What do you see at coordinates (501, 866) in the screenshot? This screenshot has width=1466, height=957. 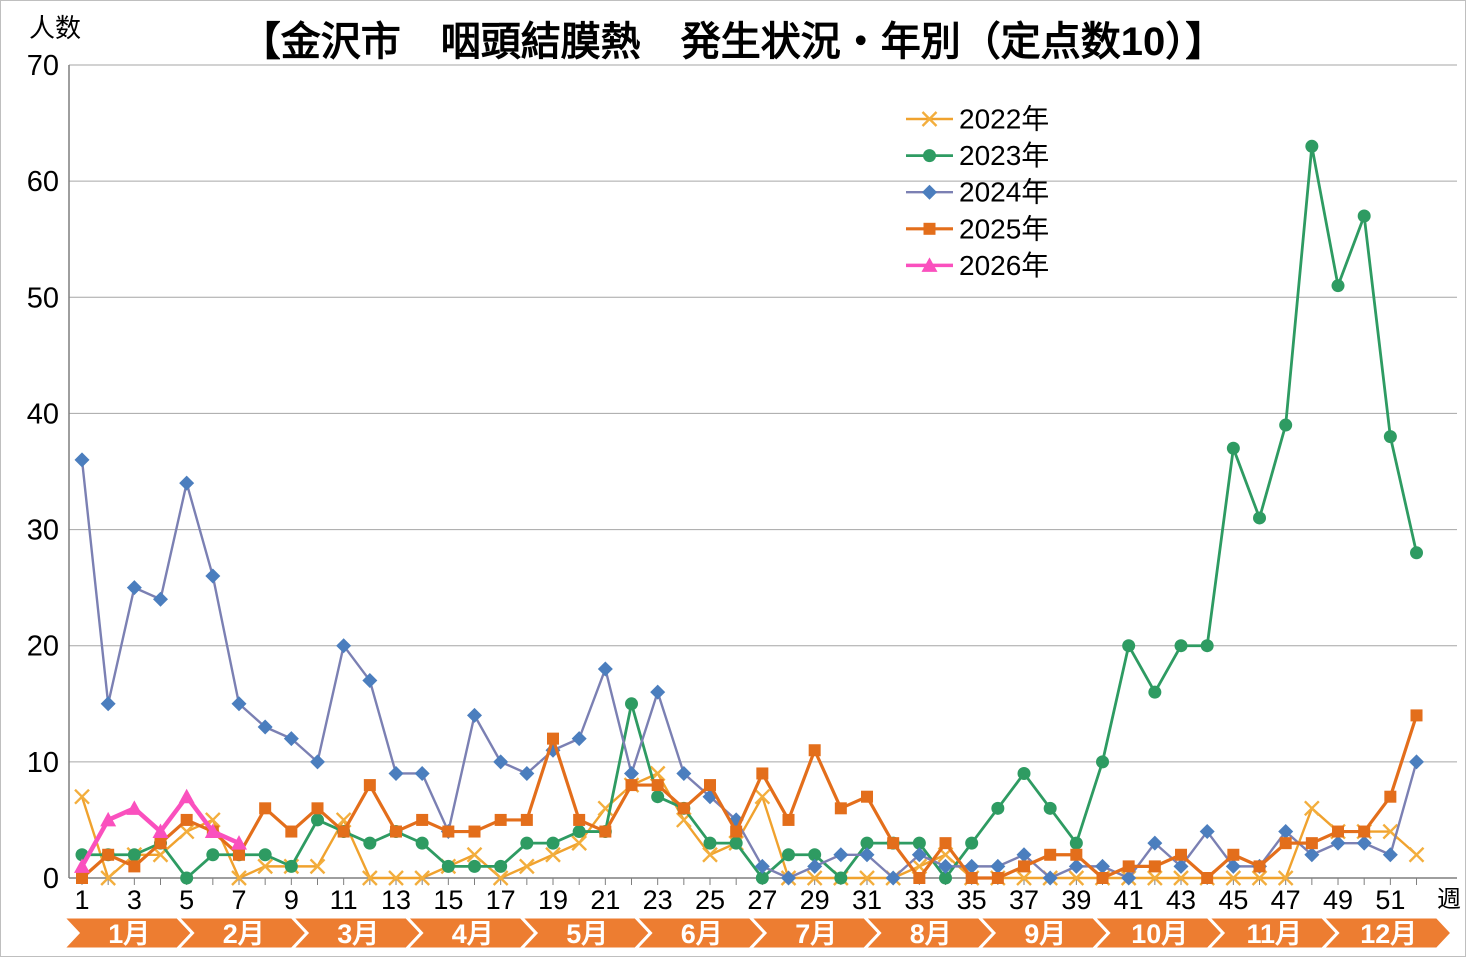 I see `data-point-2023年-w17` at bounding box center [501, 866].